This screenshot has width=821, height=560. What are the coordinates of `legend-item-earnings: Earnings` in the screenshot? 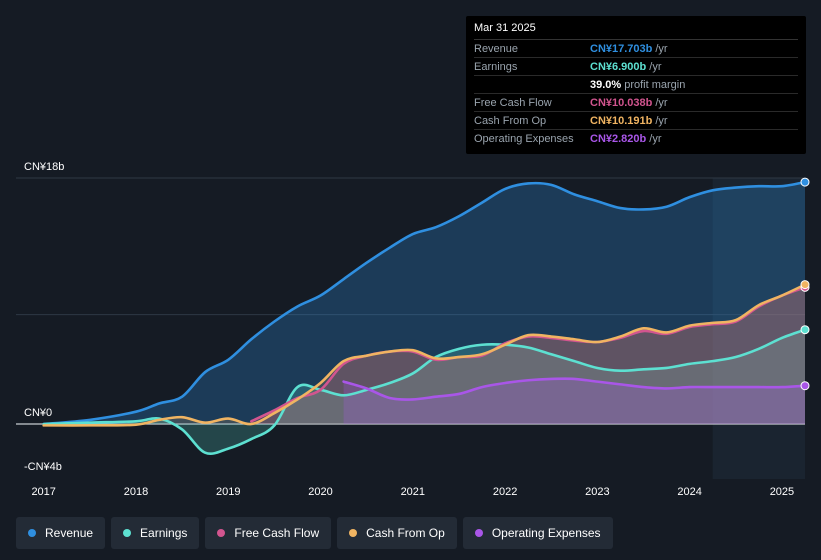 It's located at (155, 533).